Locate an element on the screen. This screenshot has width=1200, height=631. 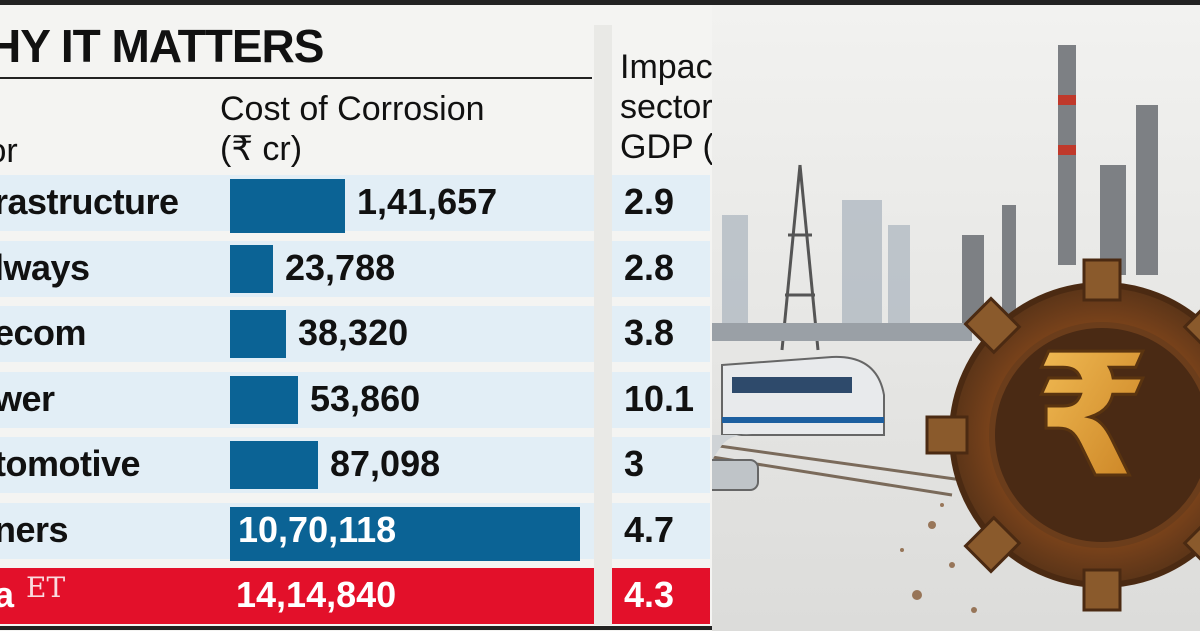
sector-label: a is located at coordinates (7, 594).